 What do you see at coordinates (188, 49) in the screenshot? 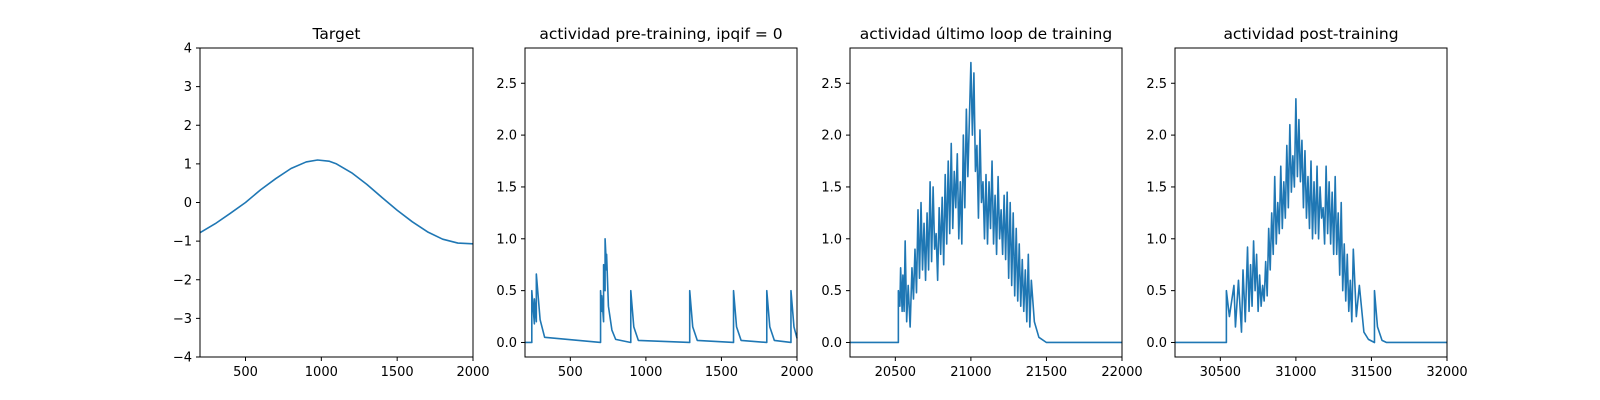
I see `y-tick-label: 4` at bounding box center [188, 49].